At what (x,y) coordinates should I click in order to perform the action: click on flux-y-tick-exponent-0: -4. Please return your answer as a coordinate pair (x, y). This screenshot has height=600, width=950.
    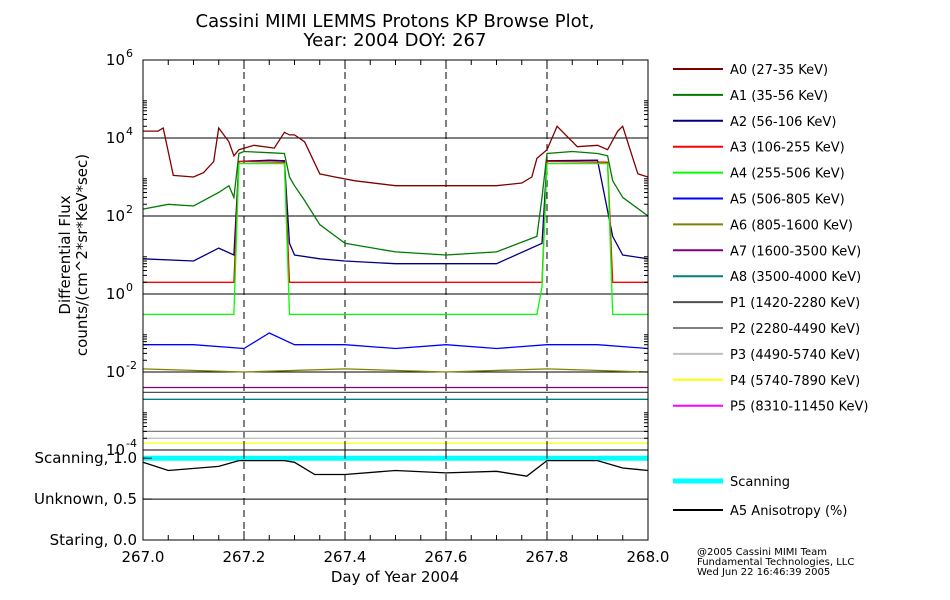
    Looking at the image, I should click on (131, 443).